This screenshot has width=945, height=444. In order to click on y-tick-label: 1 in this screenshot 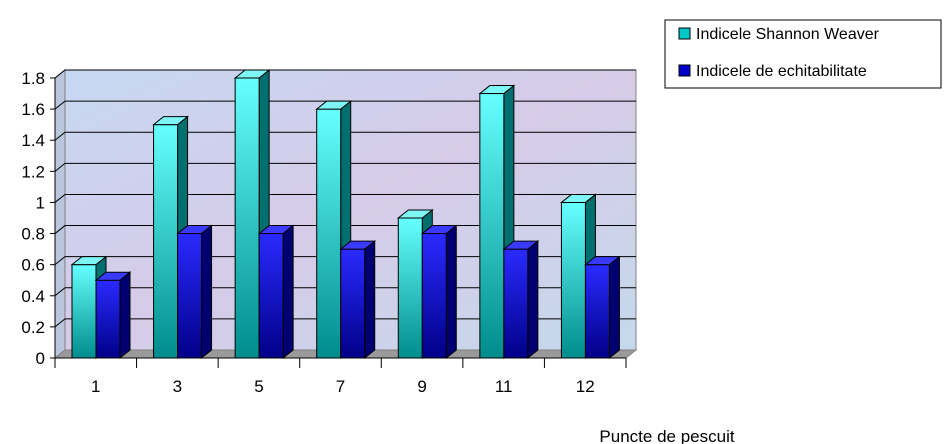, I will do `click(40, 202)`.